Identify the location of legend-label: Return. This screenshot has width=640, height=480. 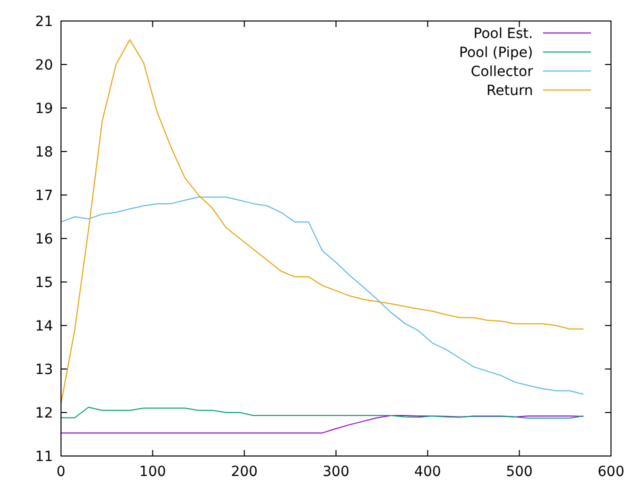
(509, 91).